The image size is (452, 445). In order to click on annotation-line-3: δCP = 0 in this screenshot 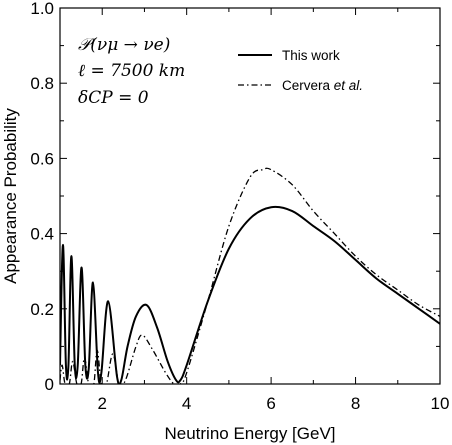, I will do `click(113, 98)`.